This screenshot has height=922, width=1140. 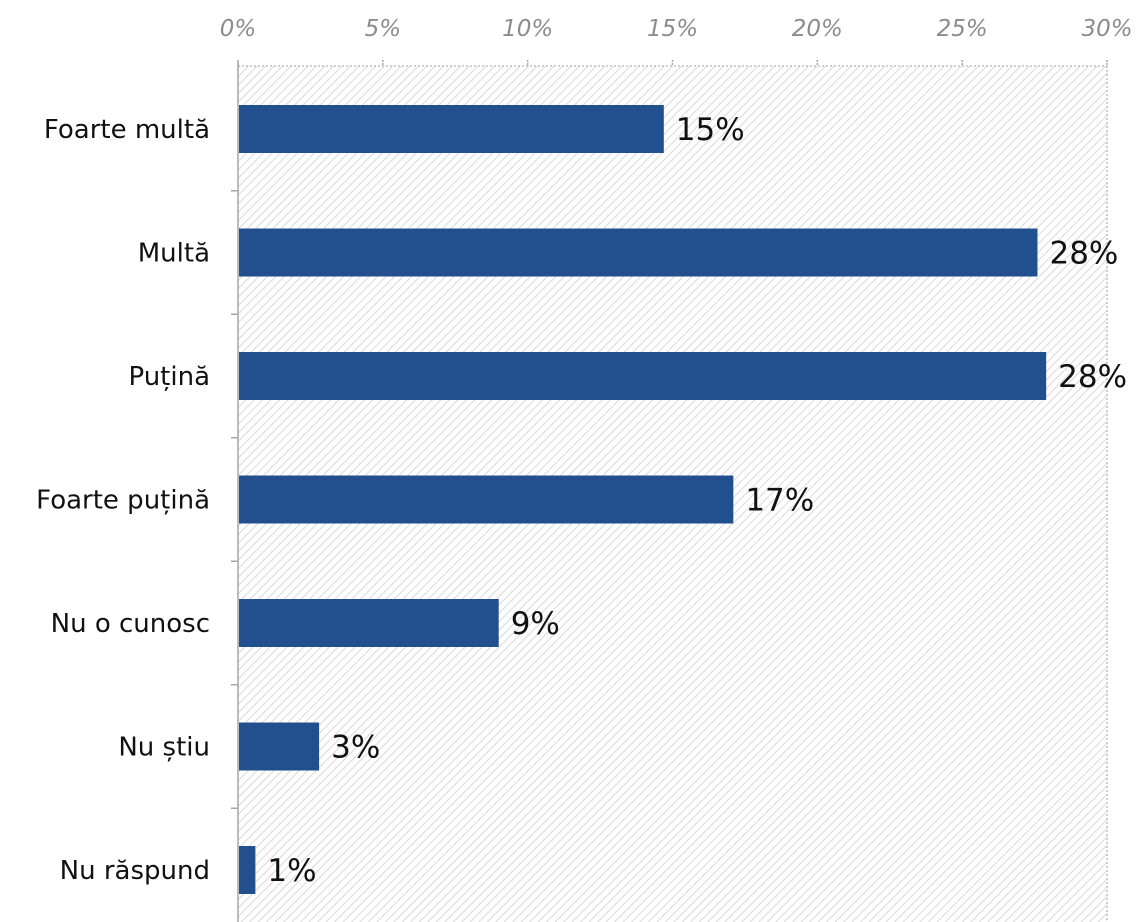 I want to click on data-label: 17%, so click(x=779, y=501).